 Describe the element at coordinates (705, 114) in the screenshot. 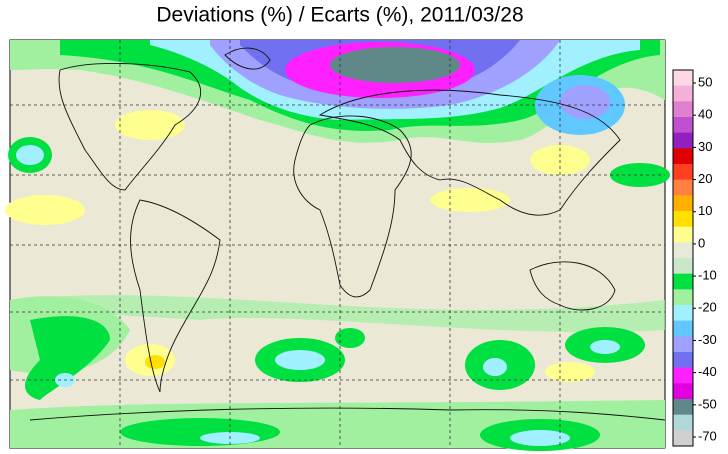

I see `colorbar-tick-label: 40` at that location.